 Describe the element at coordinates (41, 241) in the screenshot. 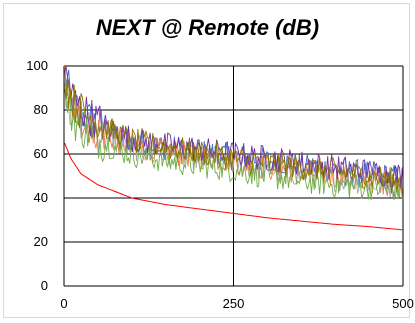

I see `y-tick-label-20: 20` at that location.